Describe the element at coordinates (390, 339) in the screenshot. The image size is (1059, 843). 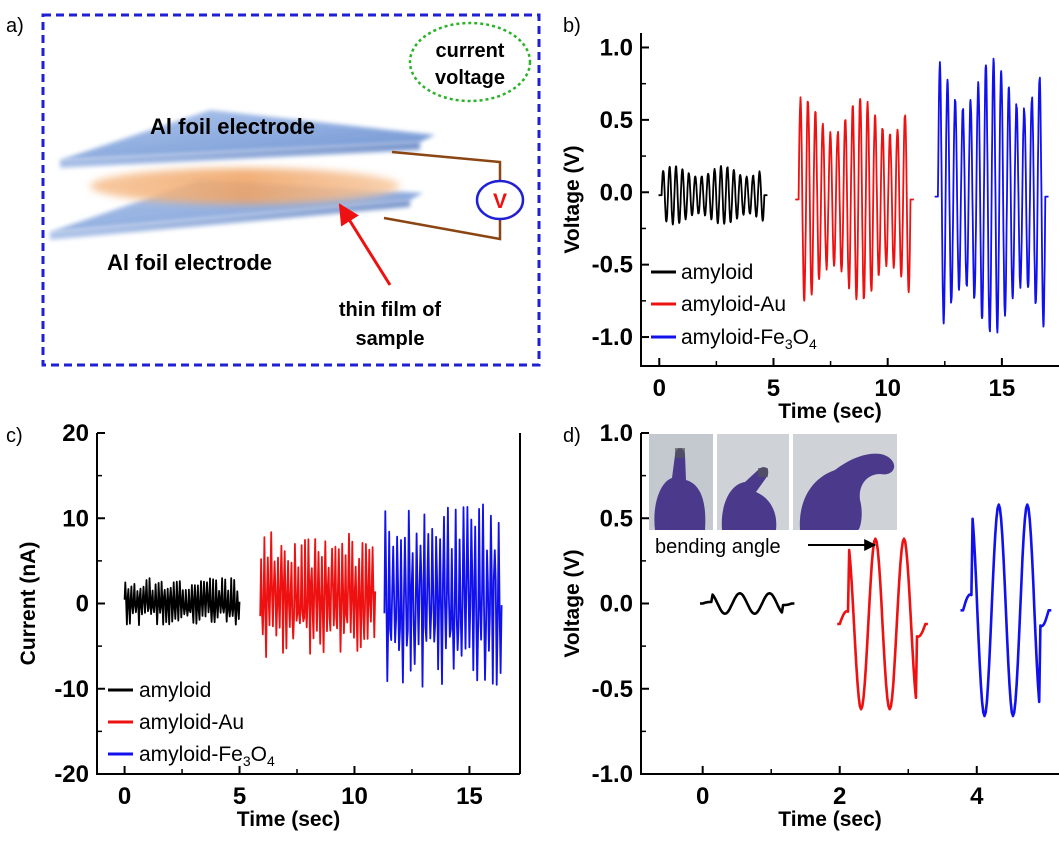
I see `thin-film-label-2: sample` at that location.